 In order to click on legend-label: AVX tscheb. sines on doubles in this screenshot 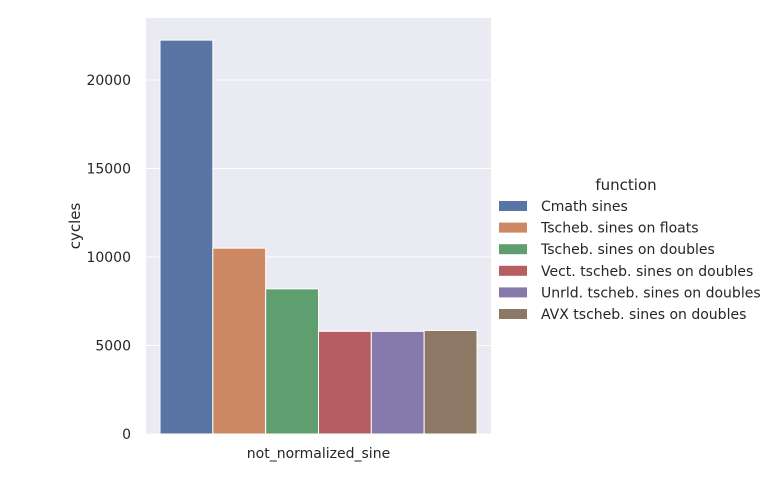, I will do `click(643, 315)`.